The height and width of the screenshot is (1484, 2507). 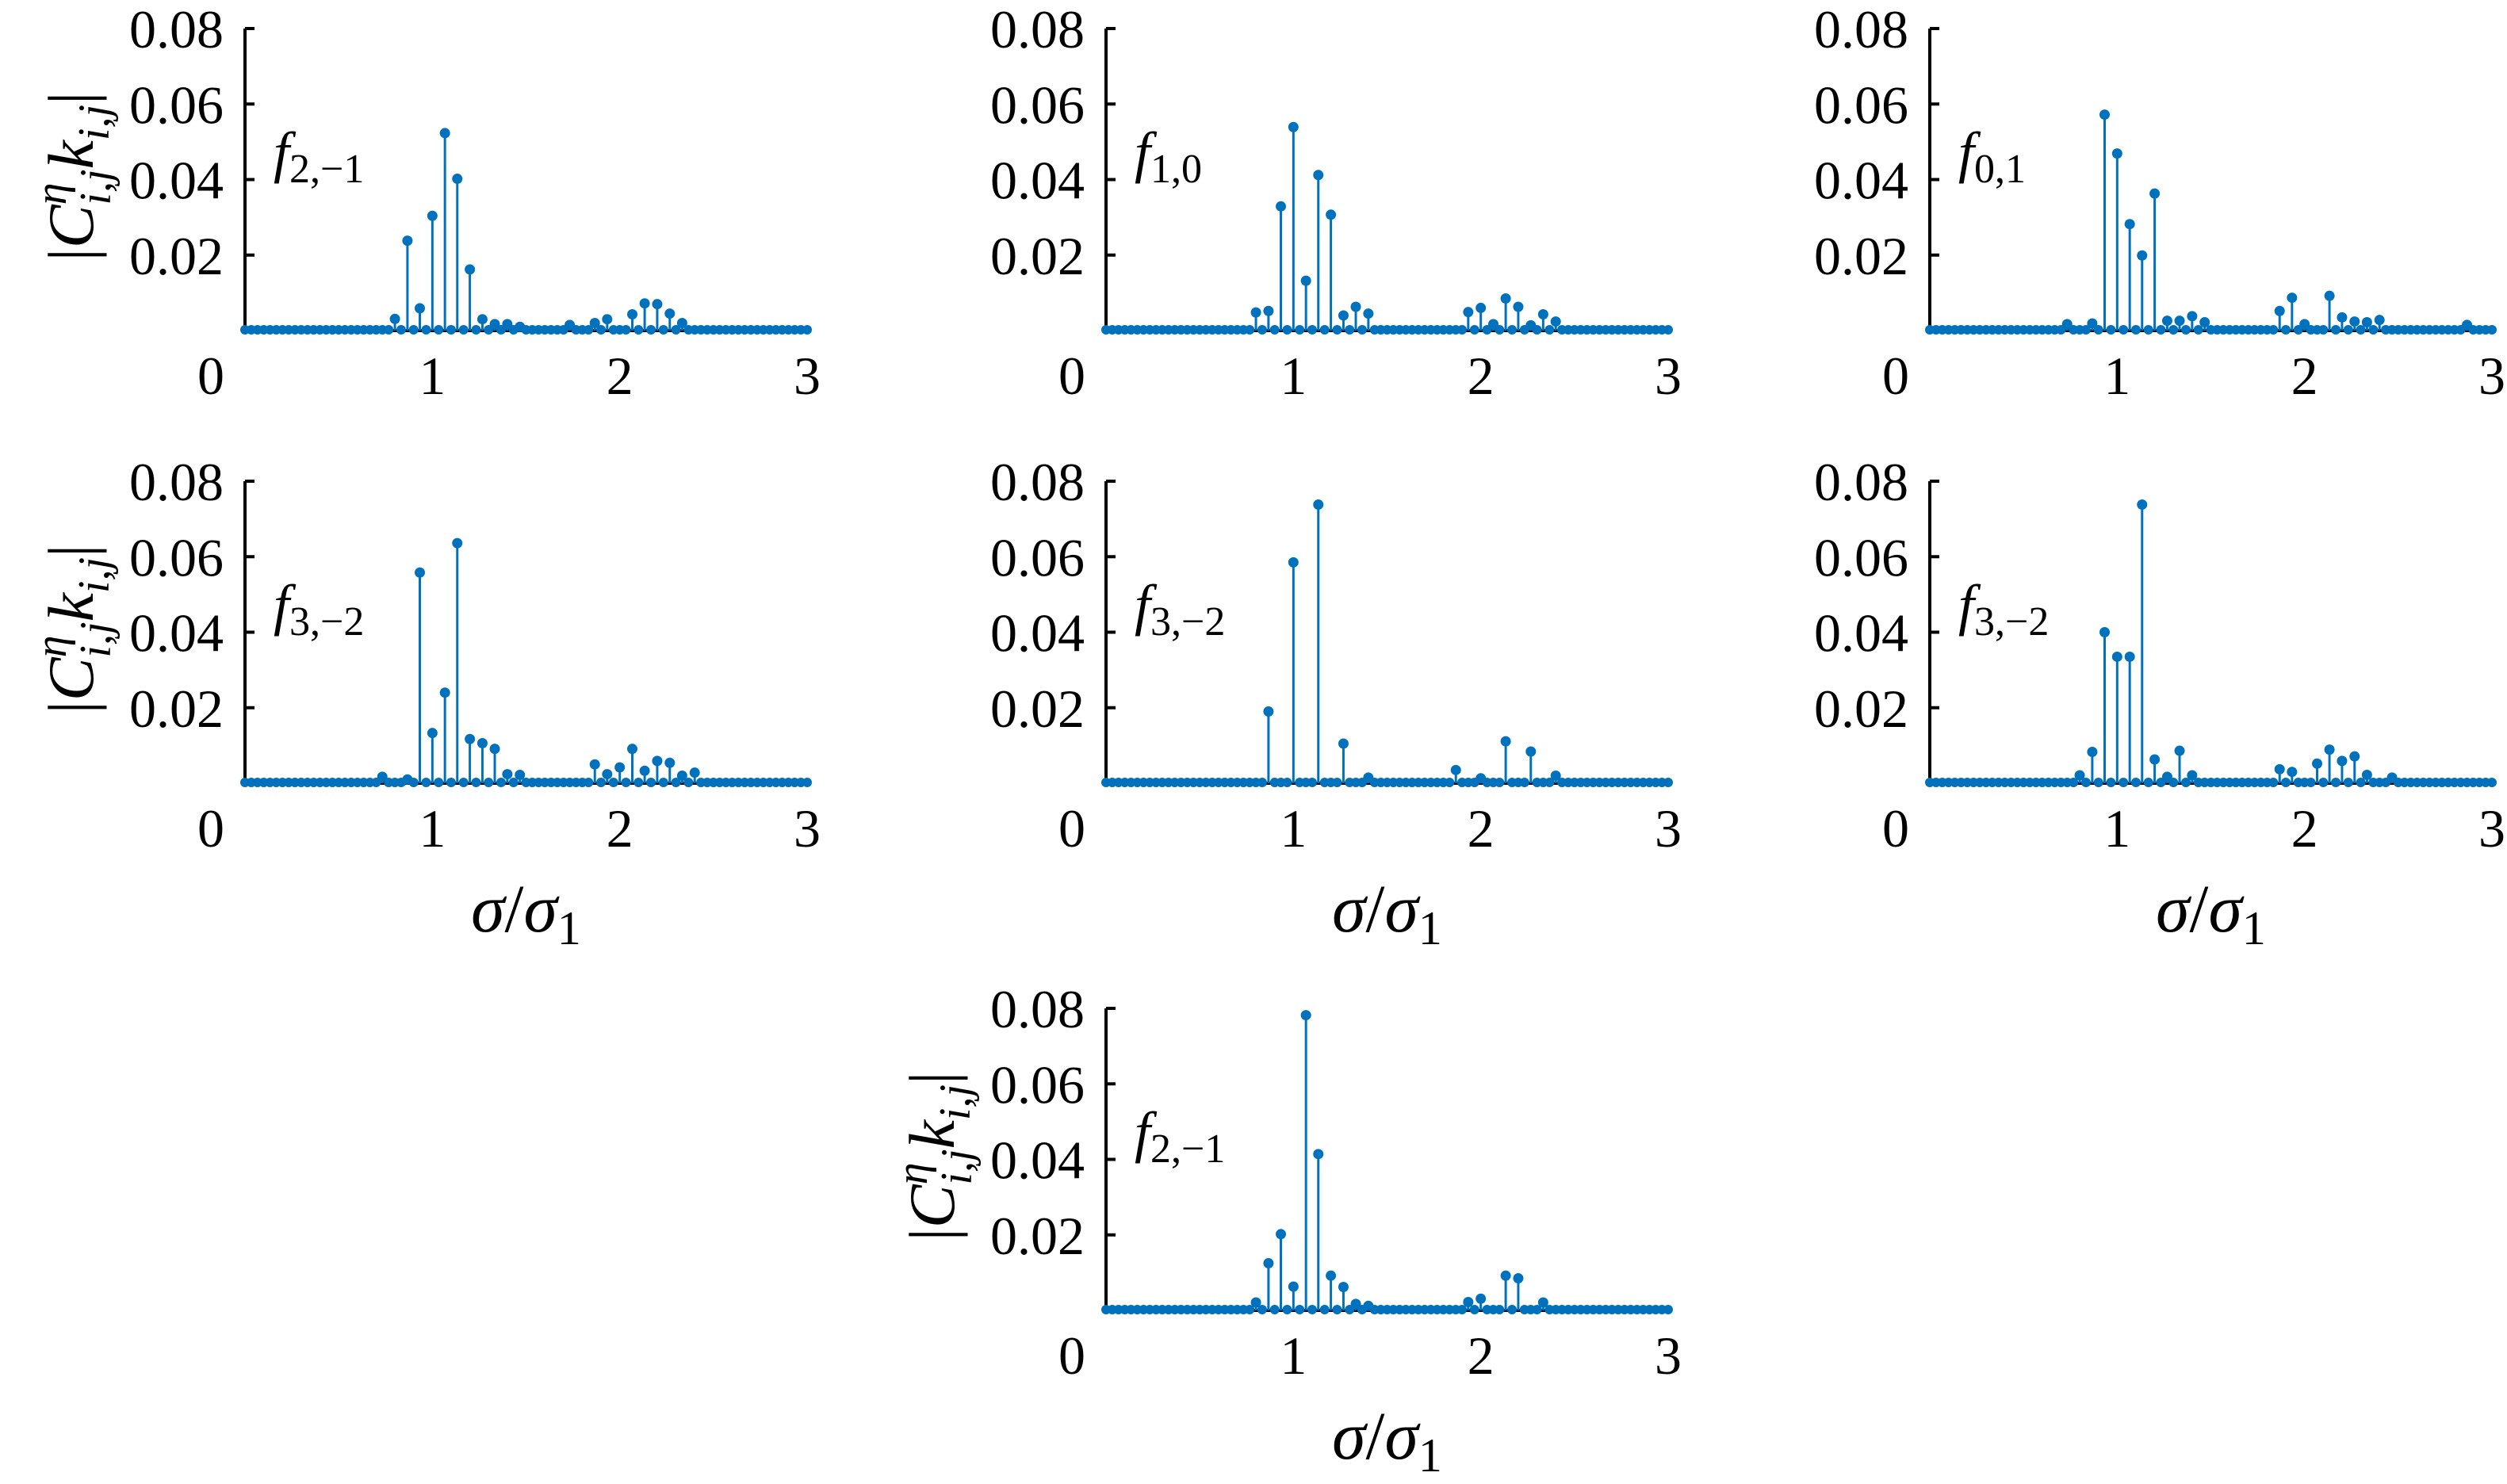 I want to click on x-label-subscript: 1, so click(x=1430, y=1455).